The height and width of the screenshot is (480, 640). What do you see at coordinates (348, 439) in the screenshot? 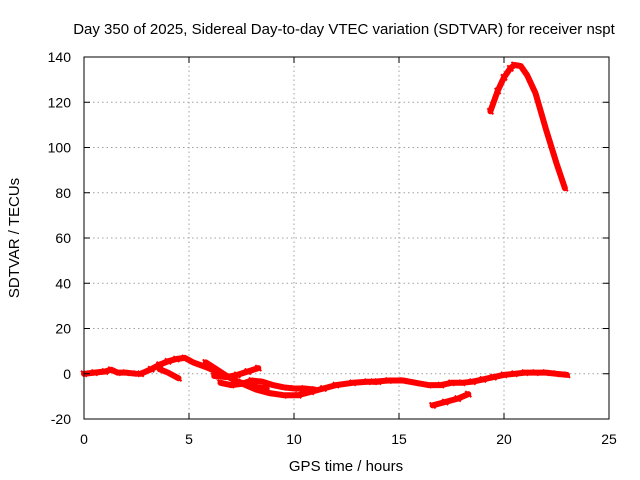
I see `x-tick-labels: 0 5 10 15 20 25` at bounding box center [348, 439].